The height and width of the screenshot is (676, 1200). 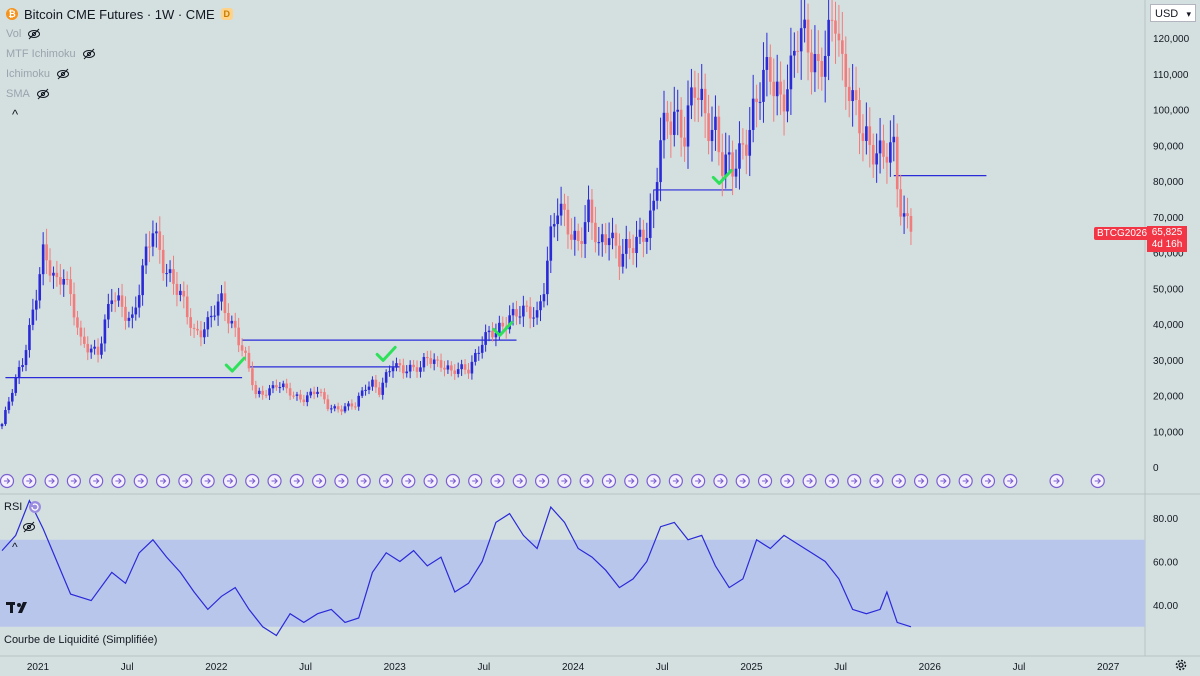 I want to click on time-tick-label: Jul, so click(x=1019, y=667).